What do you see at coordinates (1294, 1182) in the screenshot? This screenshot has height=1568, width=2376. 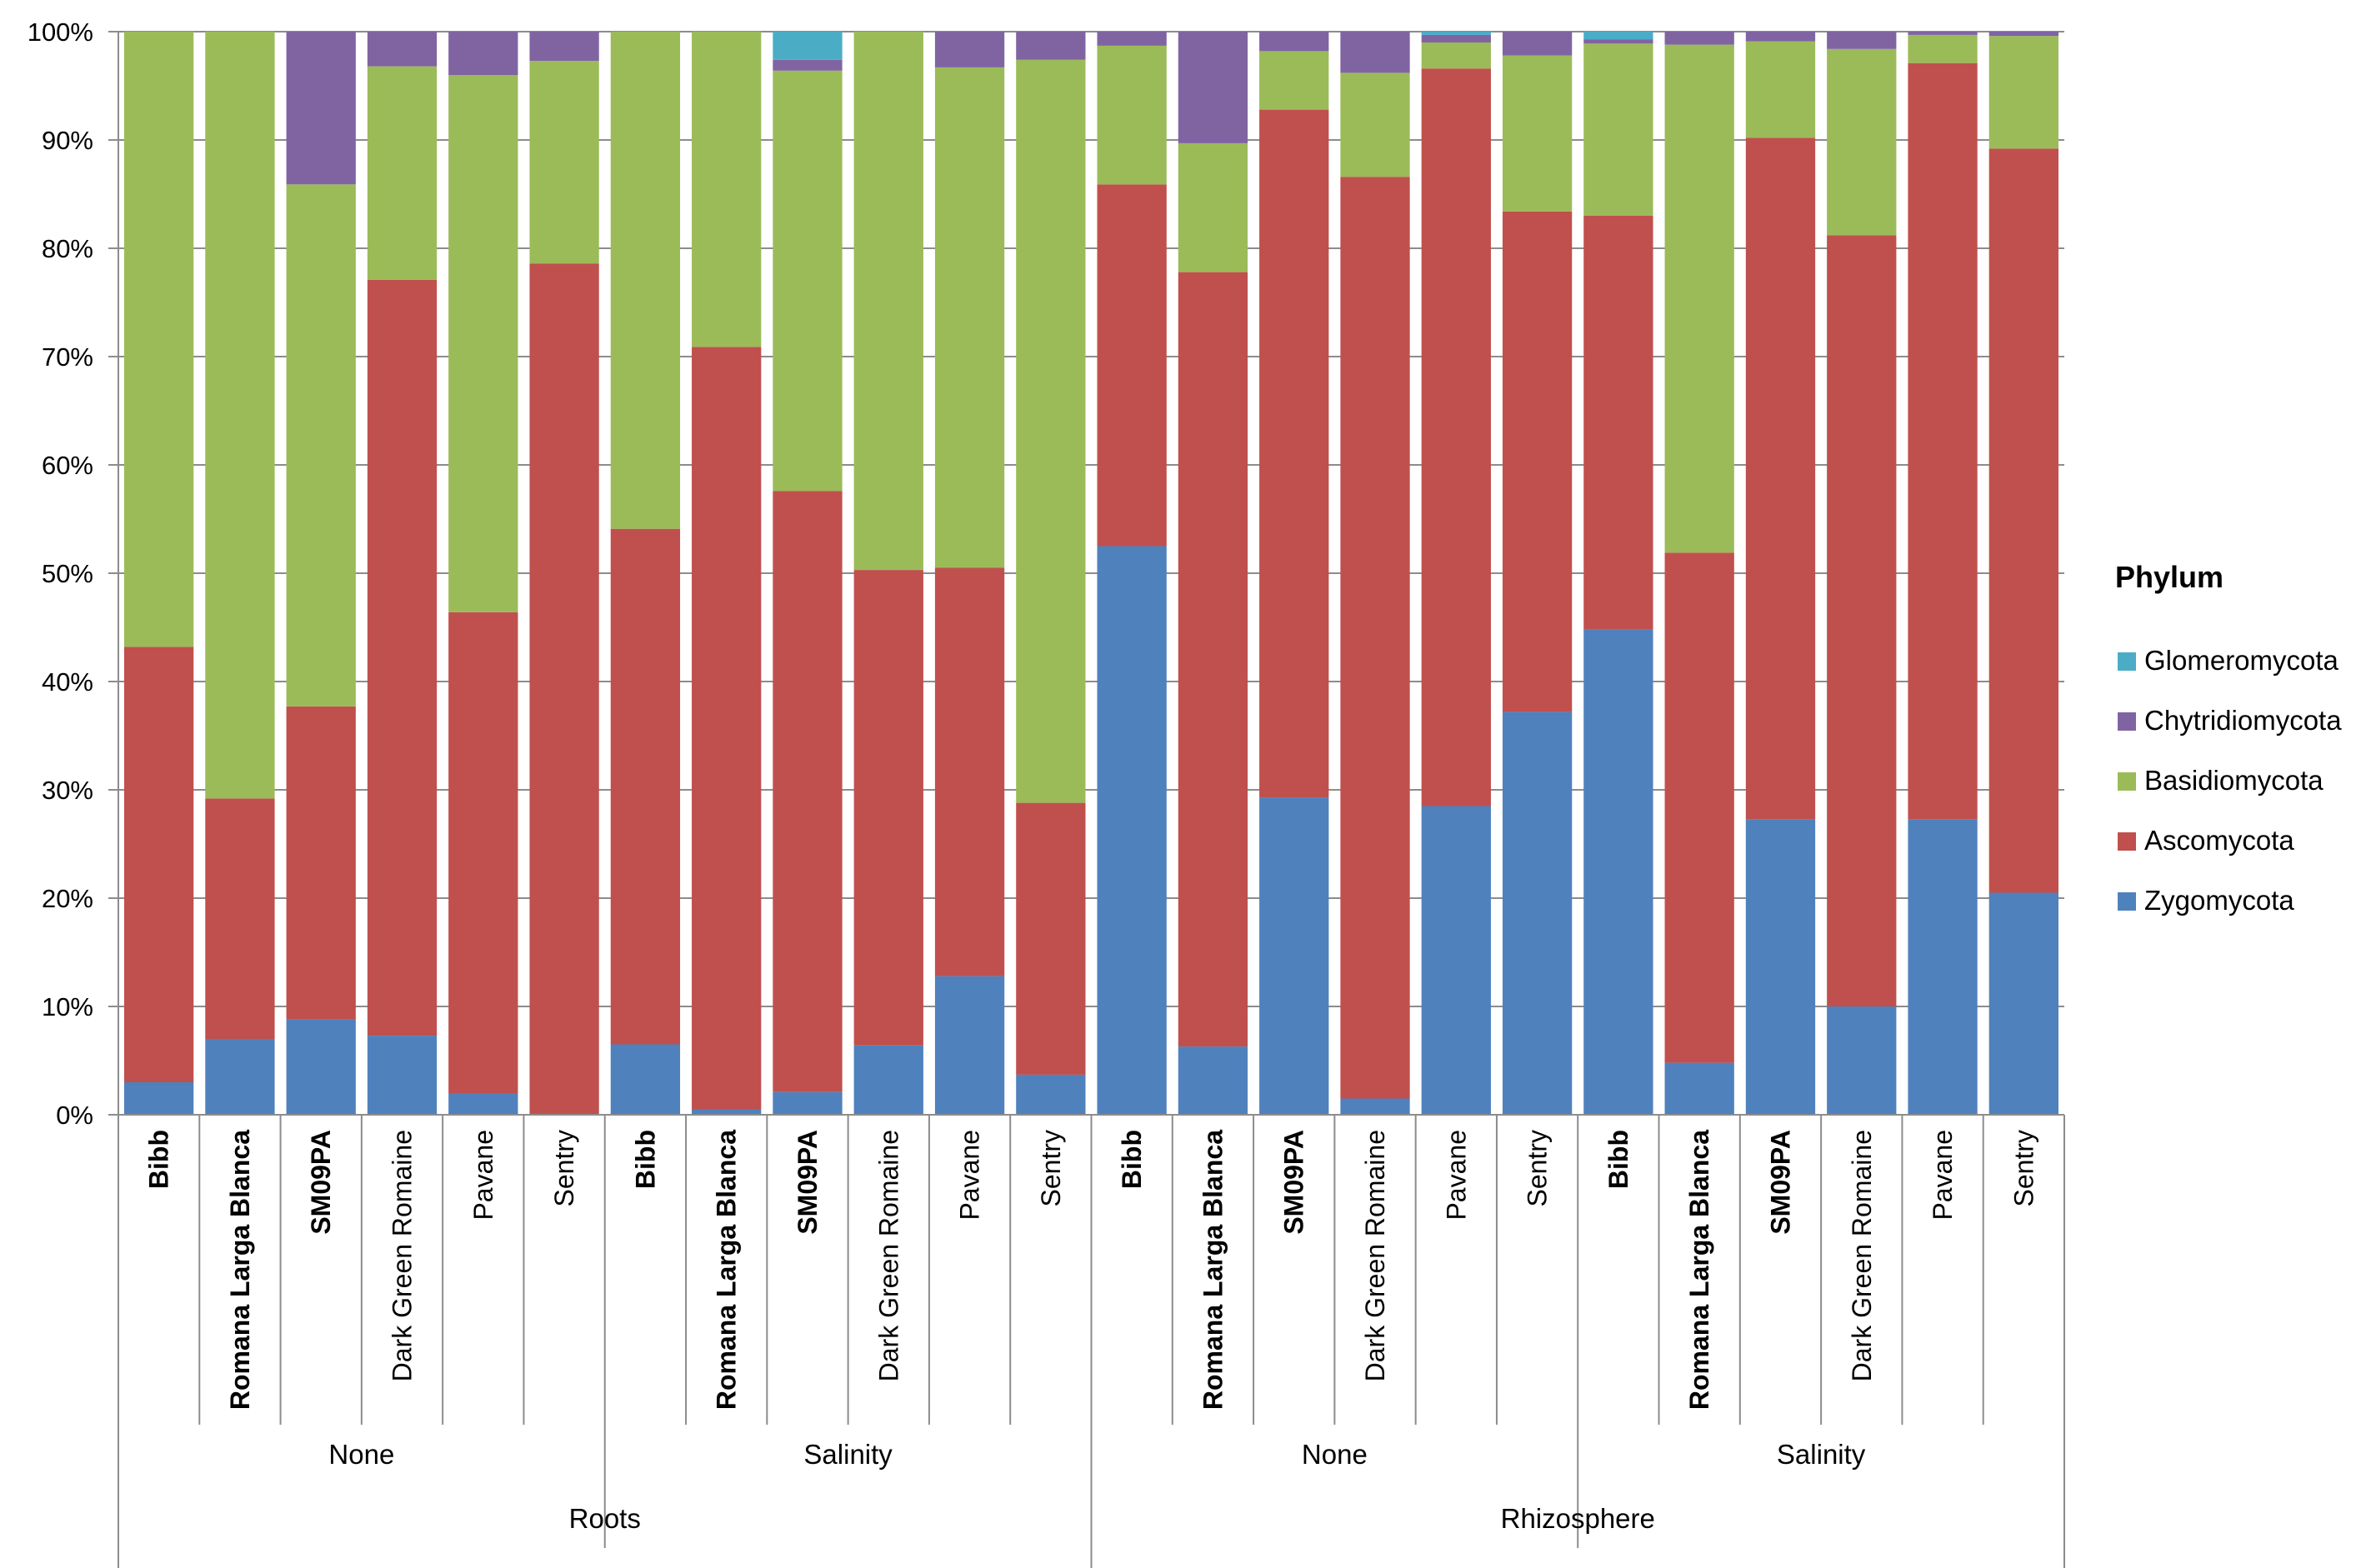 I see `x-category-label: SM09PA` at bounding box center [1294, 1182].